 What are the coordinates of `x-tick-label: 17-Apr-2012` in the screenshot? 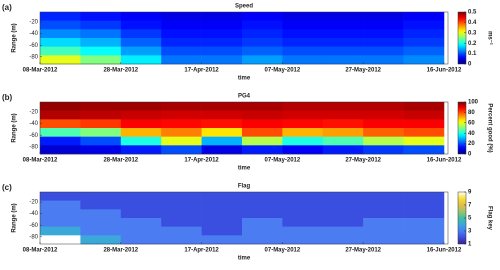 It's located at (201, 161).